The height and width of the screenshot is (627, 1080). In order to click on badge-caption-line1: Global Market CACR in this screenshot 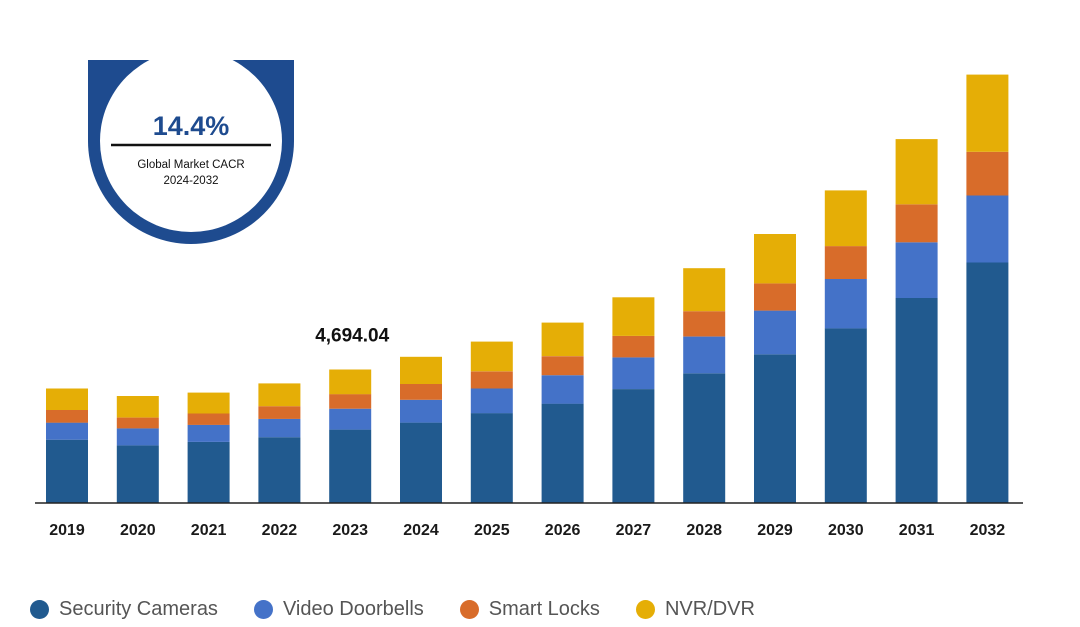, I will do `click(190, 165)`.